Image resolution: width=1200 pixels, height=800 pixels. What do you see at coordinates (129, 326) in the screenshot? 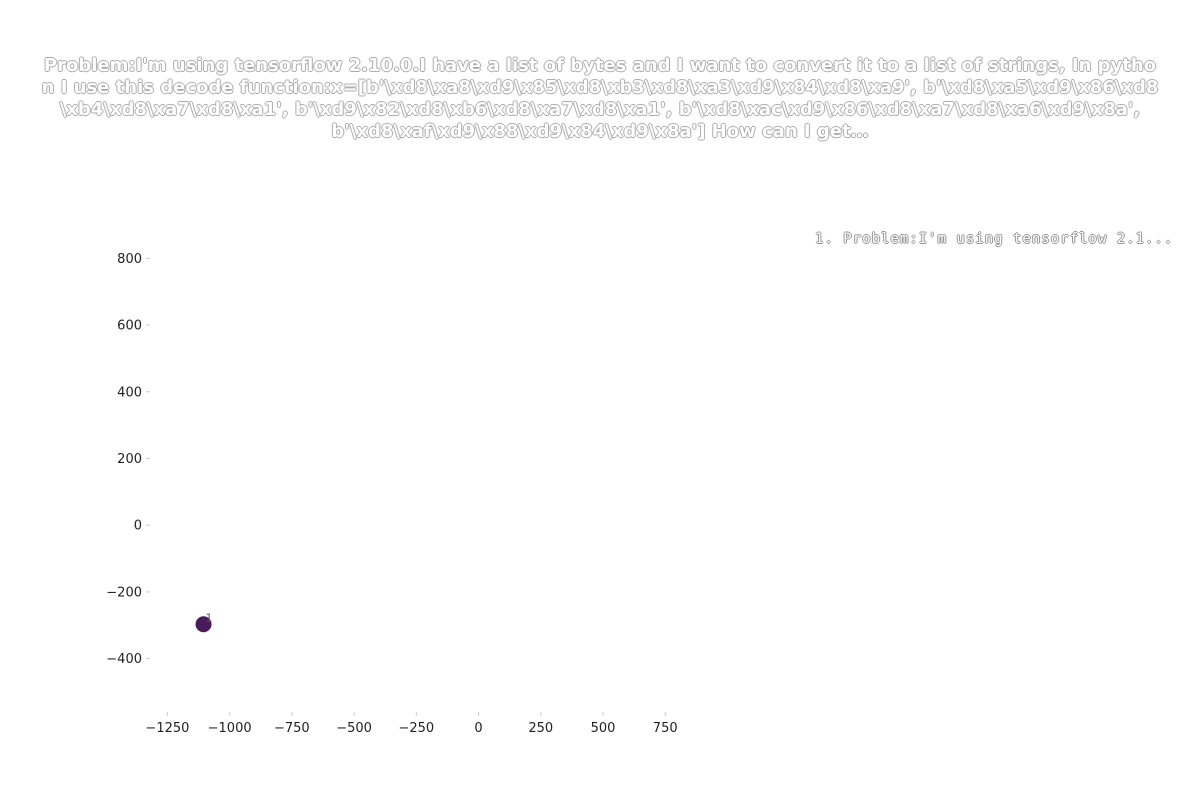
I see `y-tick-label: 600` at bounding box center [129, 326].